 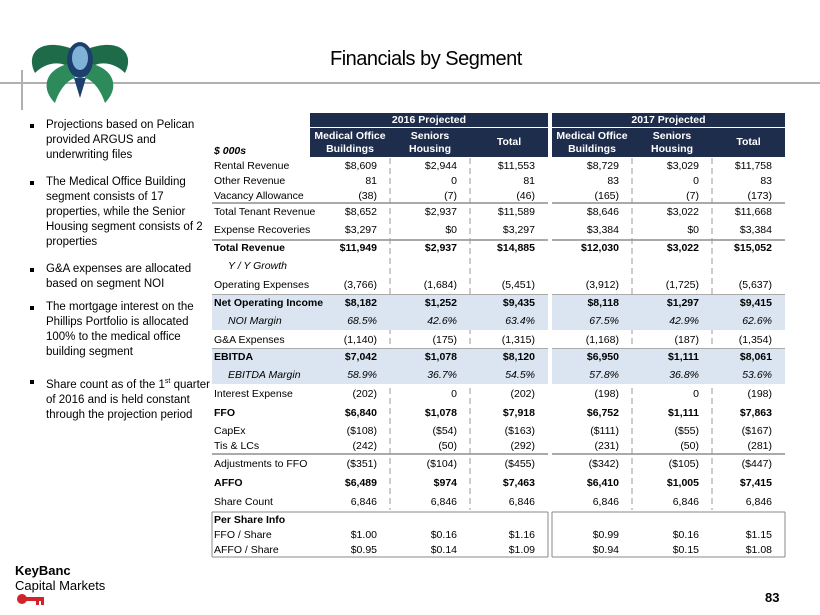 What do you see at coordinates (525, 195) in the screenshot?
I see `cell-value: (46)` at bounding box center [525, 195].